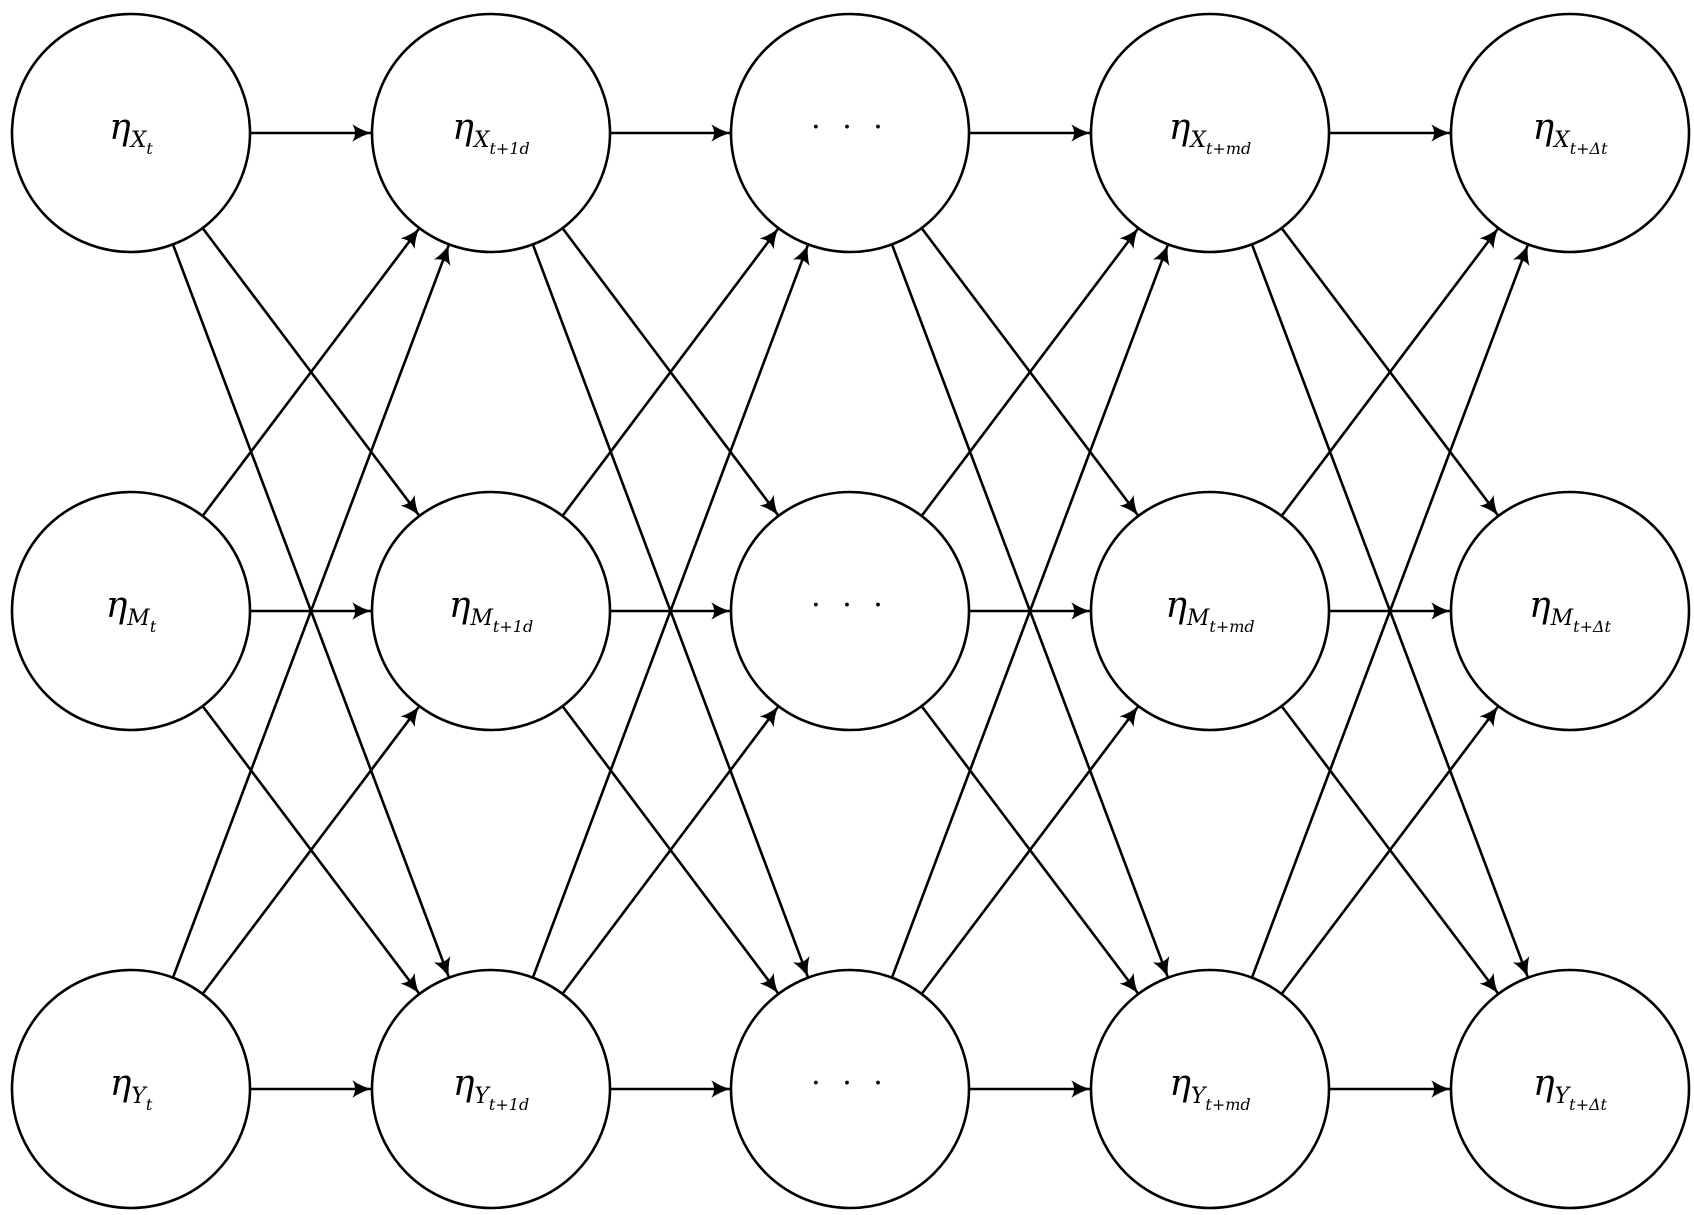 The width and height of the screenshot is (1694, 1215). I want to click on node-label: ηXt+md, so click(1210, 132).